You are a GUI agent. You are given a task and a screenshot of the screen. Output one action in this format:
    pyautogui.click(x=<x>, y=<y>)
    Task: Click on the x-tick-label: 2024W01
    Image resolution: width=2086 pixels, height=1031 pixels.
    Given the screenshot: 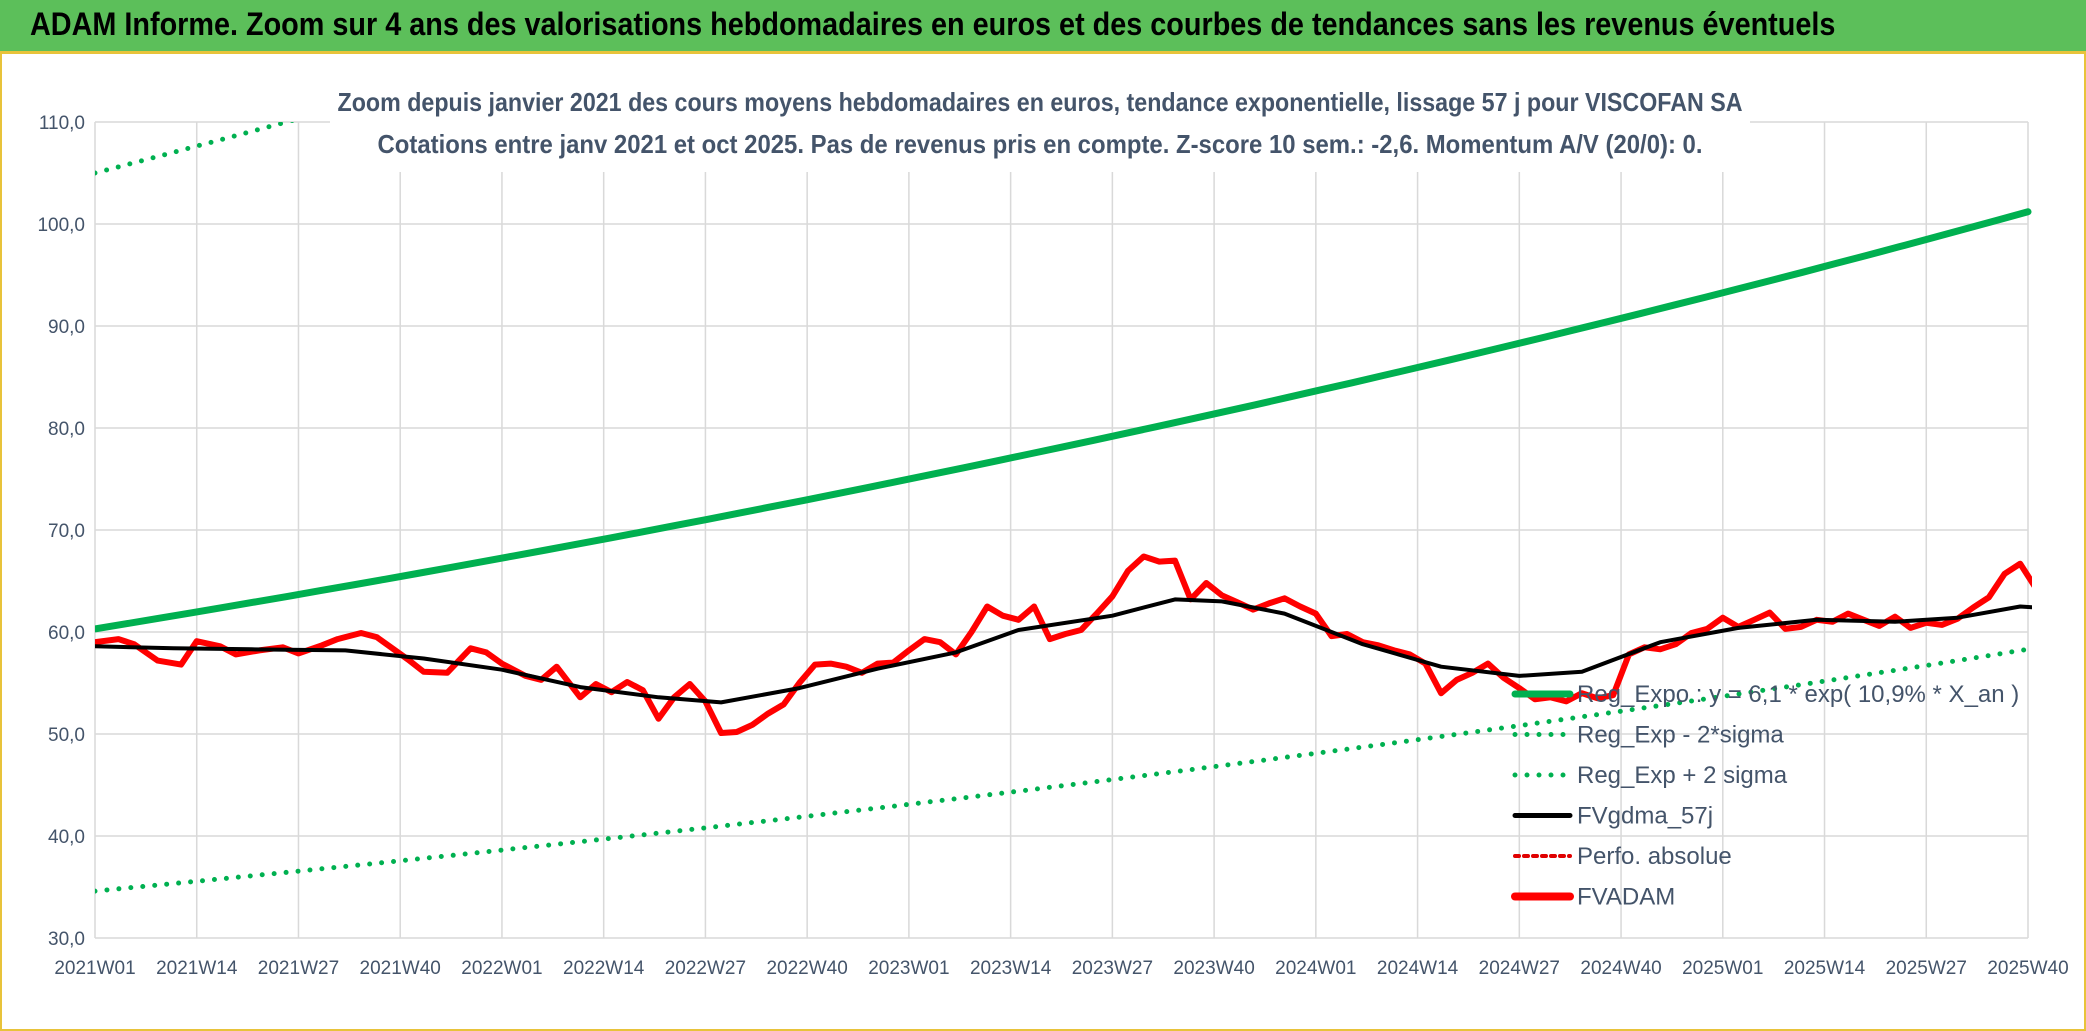 What is the action you would take?
    pyautogui.click(x=1315, y=968)
    